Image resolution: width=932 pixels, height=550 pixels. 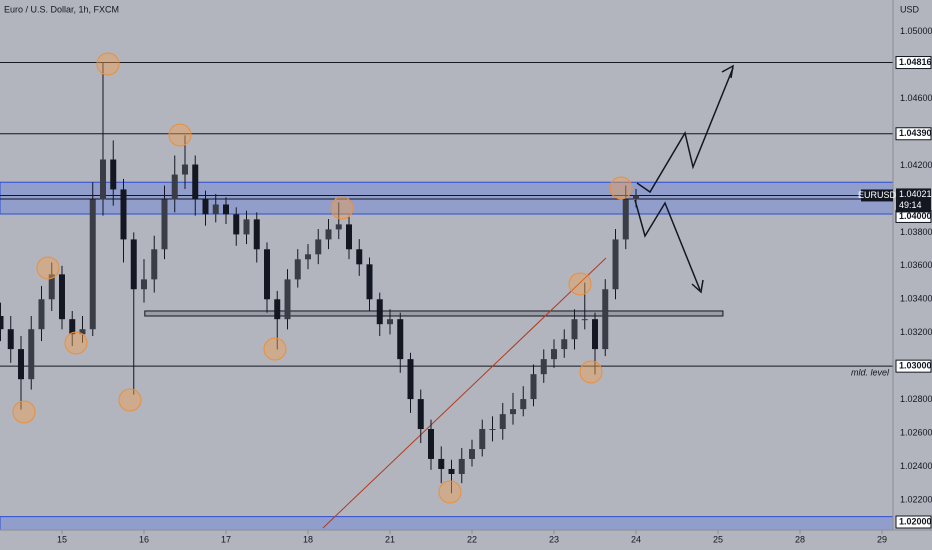 What do you see at coordinates (915, 194) in the screenshot?
I see `price-label: 1.04021` at bounding box center [915, 194].